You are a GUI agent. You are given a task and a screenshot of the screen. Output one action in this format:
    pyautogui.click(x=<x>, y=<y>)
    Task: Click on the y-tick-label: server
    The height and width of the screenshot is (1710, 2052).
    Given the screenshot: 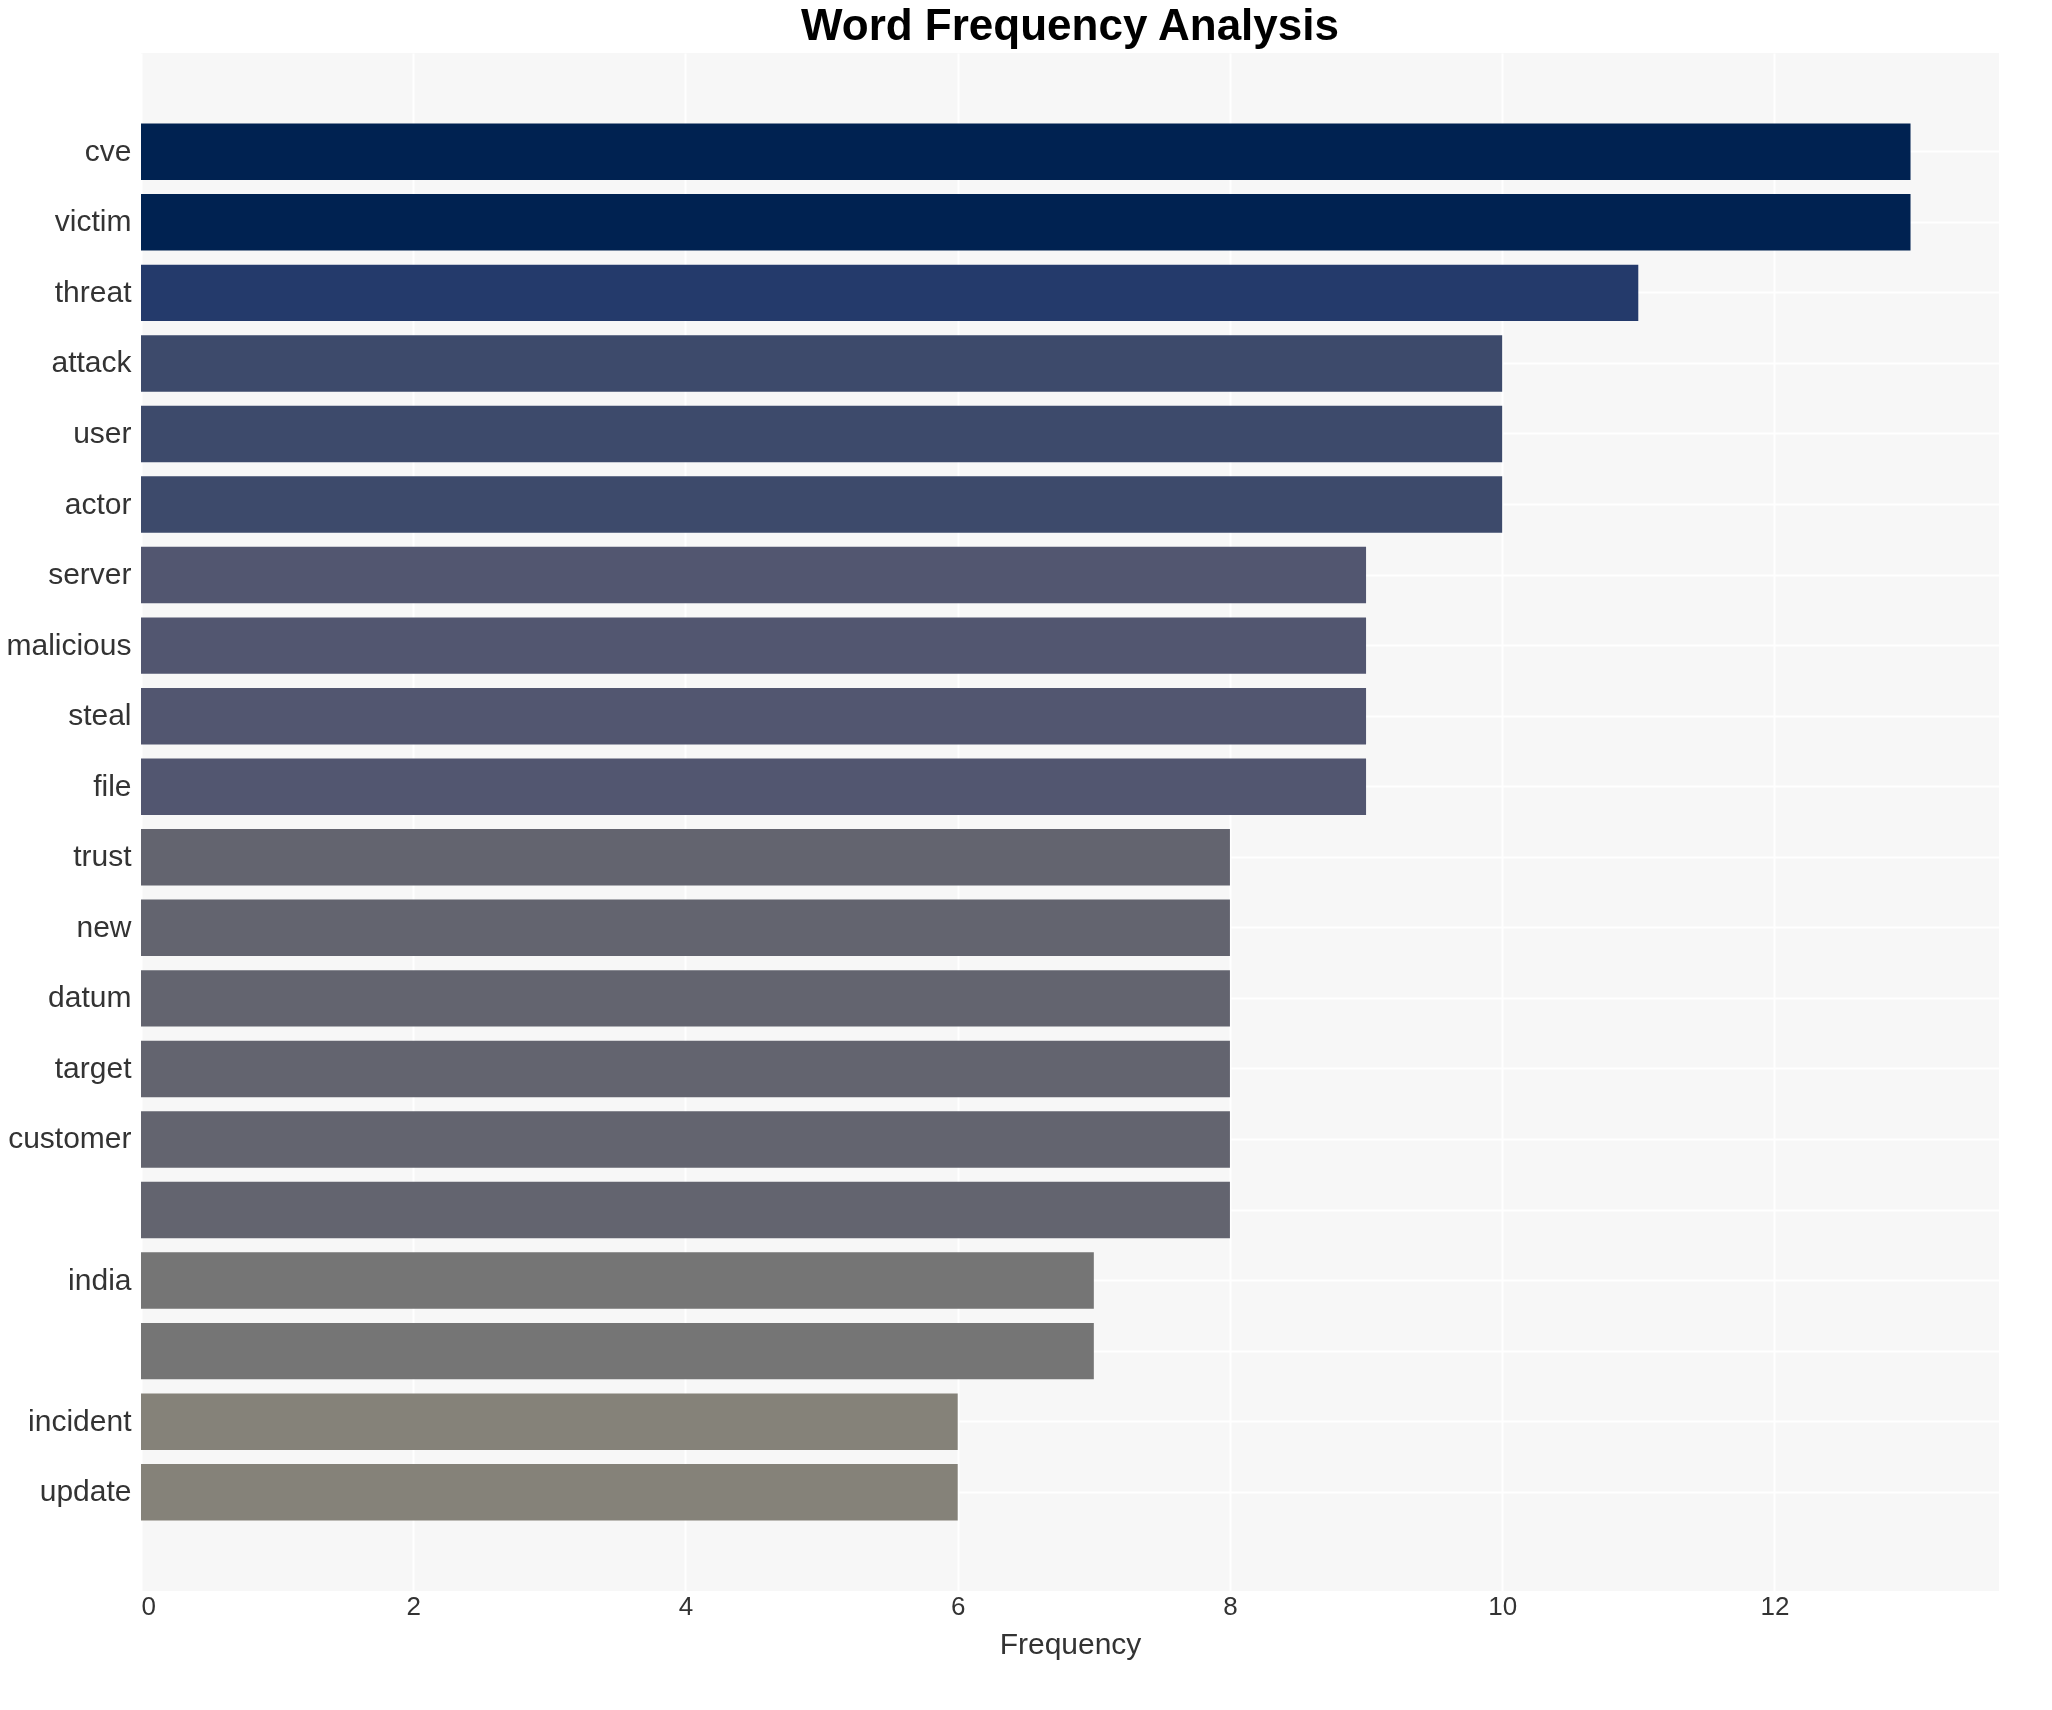 What is the action you would take?
    pyautogui.click(x=90, y=574)
    